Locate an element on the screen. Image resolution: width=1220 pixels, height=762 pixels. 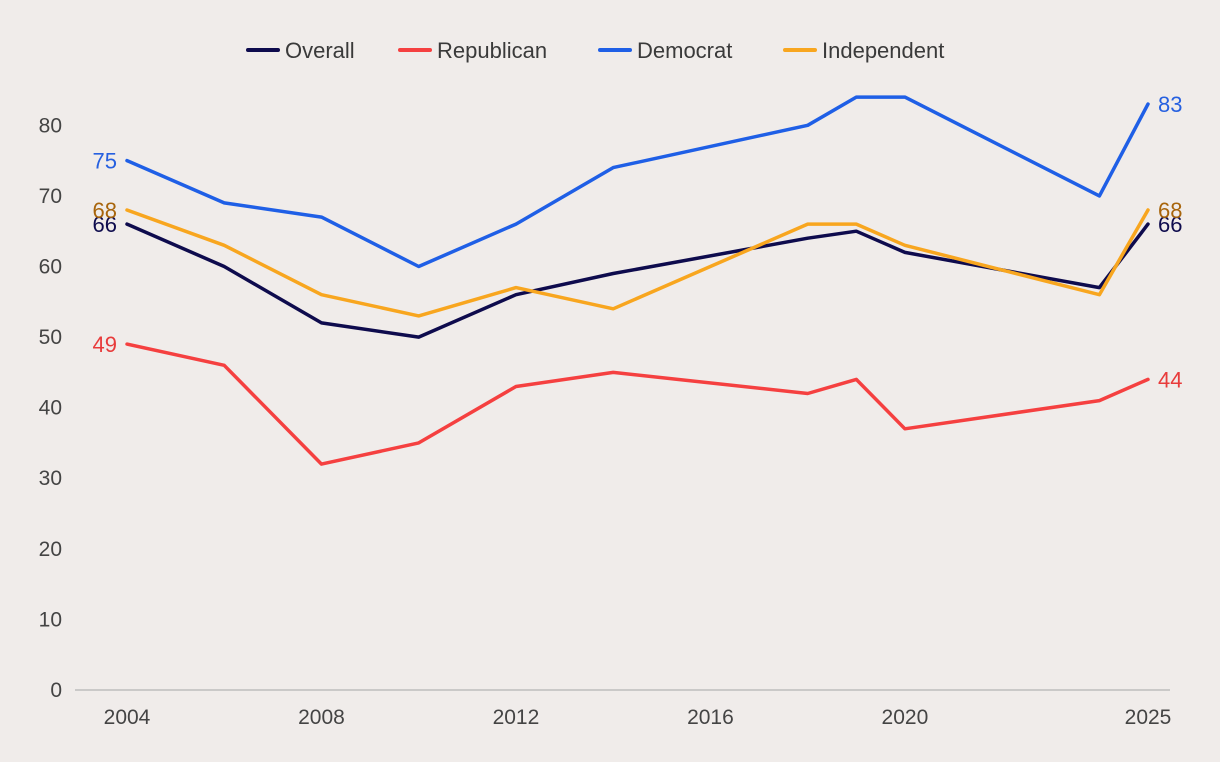
y-tick-label-30: 30 is located at coordinates (50, 478).